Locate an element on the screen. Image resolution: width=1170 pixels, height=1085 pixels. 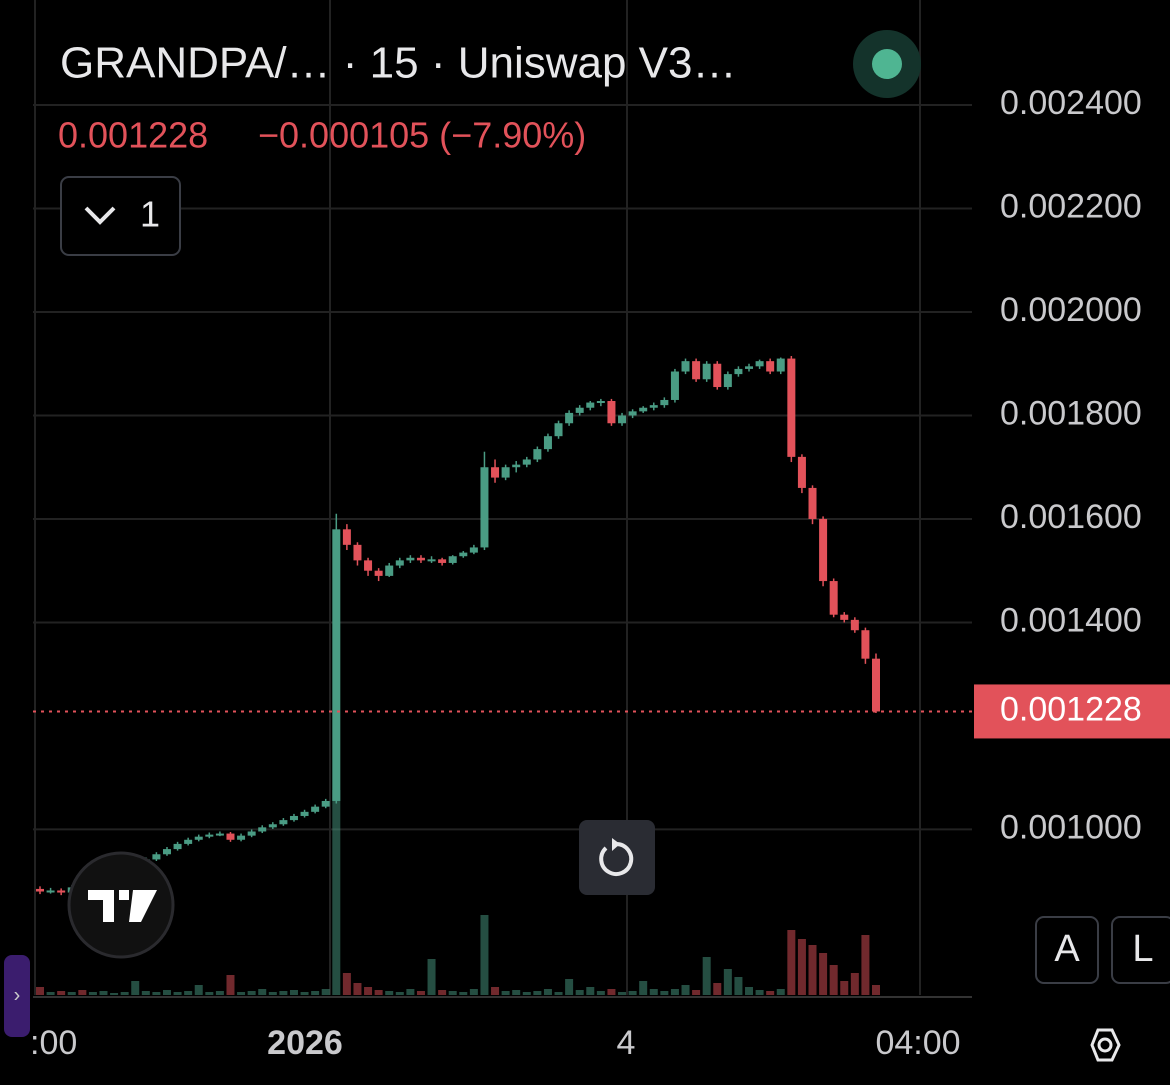
y-tick-label: 0.001000 is located at coordinates (1071, 827).